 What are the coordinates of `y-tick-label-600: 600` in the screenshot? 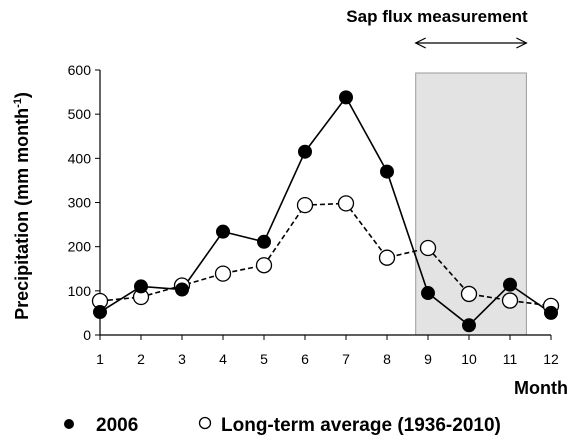 It's located at (80, 70).